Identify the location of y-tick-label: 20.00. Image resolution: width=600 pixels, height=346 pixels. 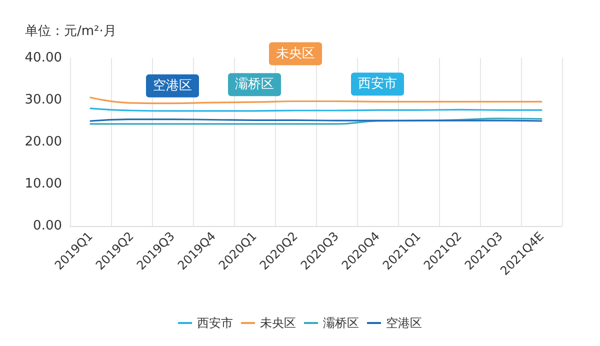
(43, 142).